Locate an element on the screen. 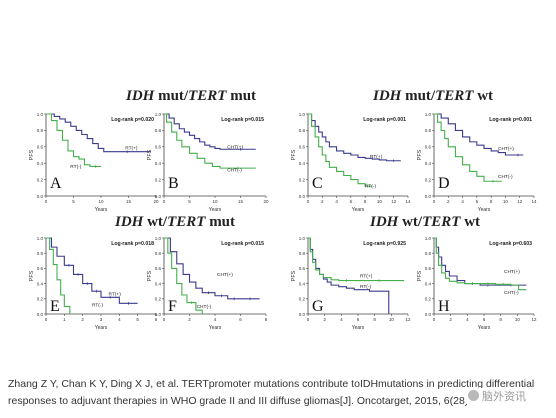 The image size is (556, 418). x-tick-label: 2 is located at coordinates (450, 319).